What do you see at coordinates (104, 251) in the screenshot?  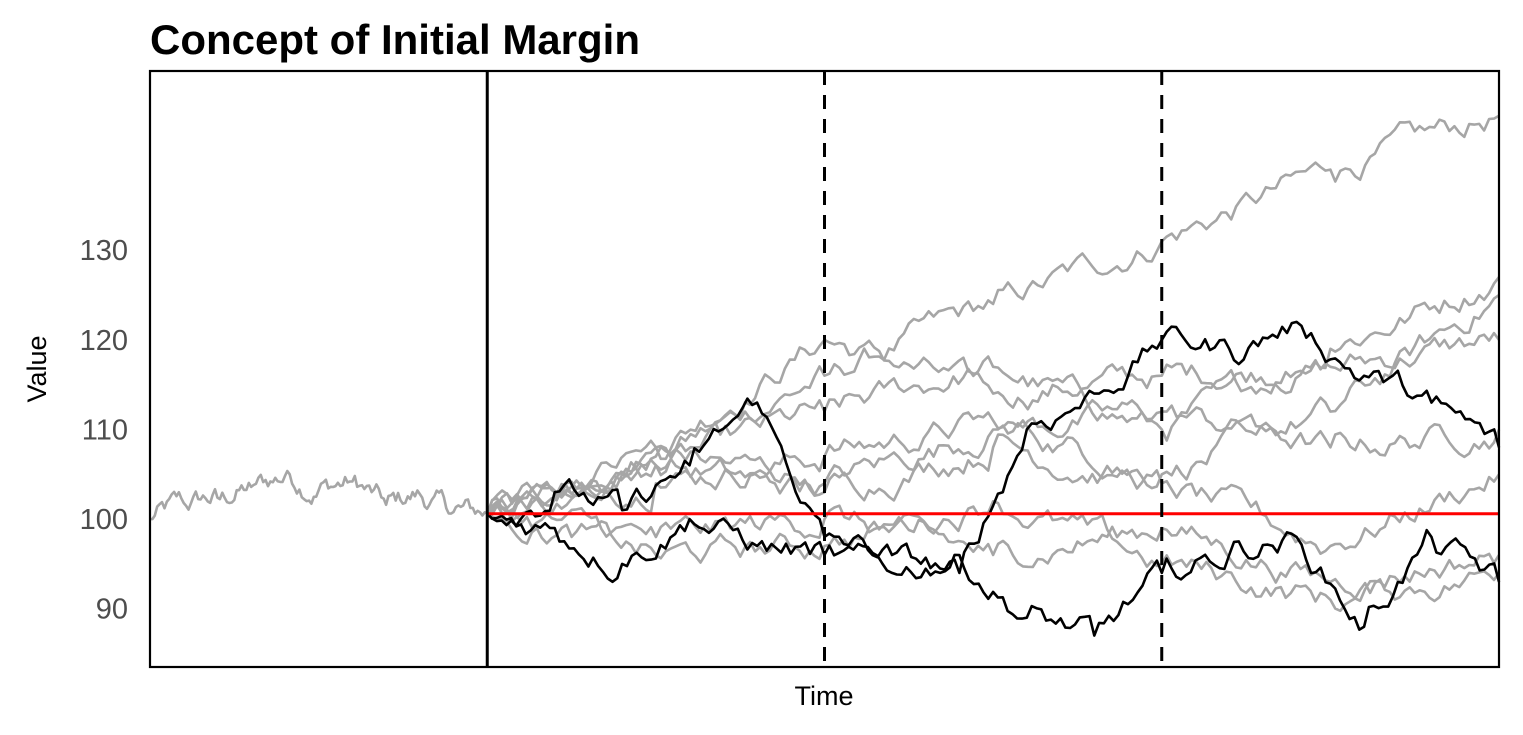 I see `y-tick-label: 130` at bounding box center [104, 251].